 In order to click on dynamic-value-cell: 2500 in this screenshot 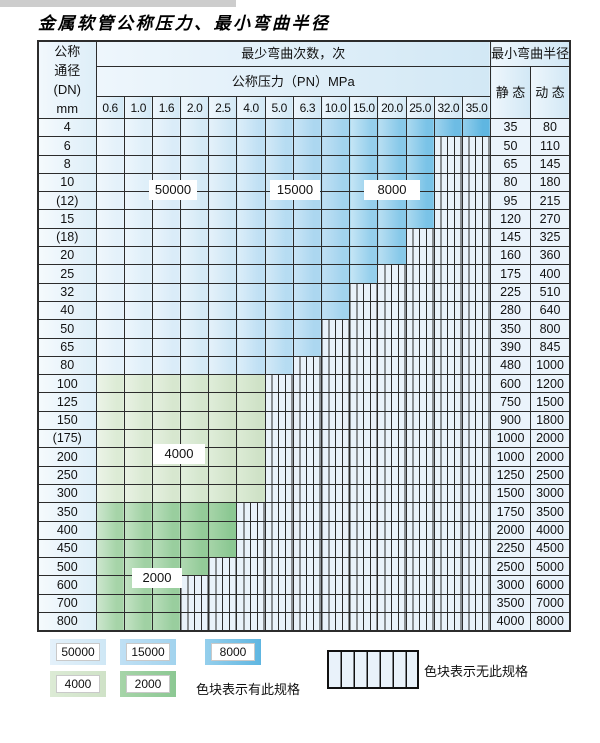, I will do `click(550, 475)`.